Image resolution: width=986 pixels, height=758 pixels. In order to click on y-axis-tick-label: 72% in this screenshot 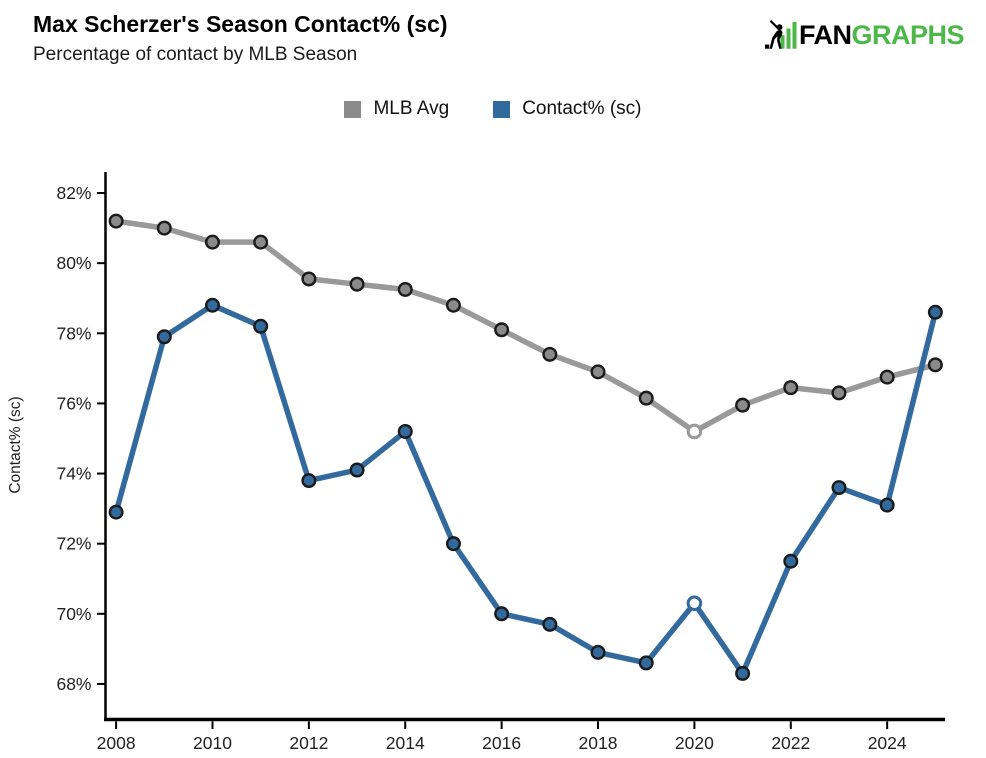, I will do `click(73, 544)`.